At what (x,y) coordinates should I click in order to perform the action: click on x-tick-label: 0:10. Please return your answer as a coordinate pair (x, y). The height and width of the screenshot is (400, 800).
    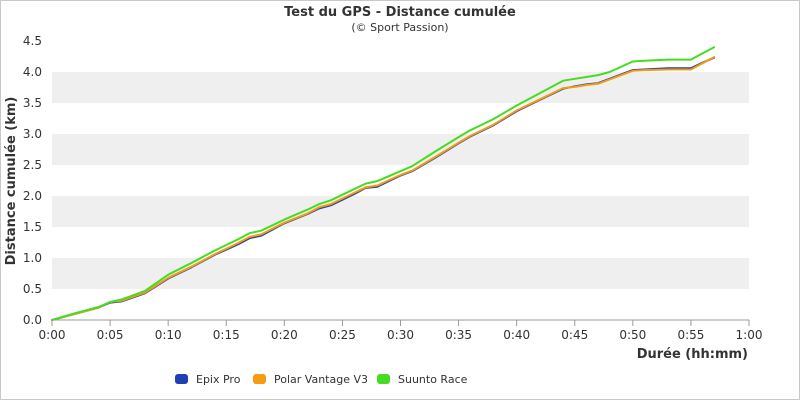
    Looking at the image, I should click on (168, 335).